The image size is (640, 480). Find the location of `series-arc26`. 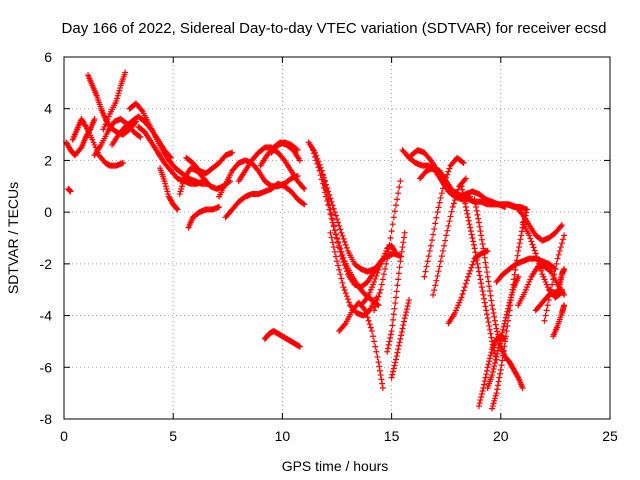

series-arc26 is located at coordinates (396, 292).